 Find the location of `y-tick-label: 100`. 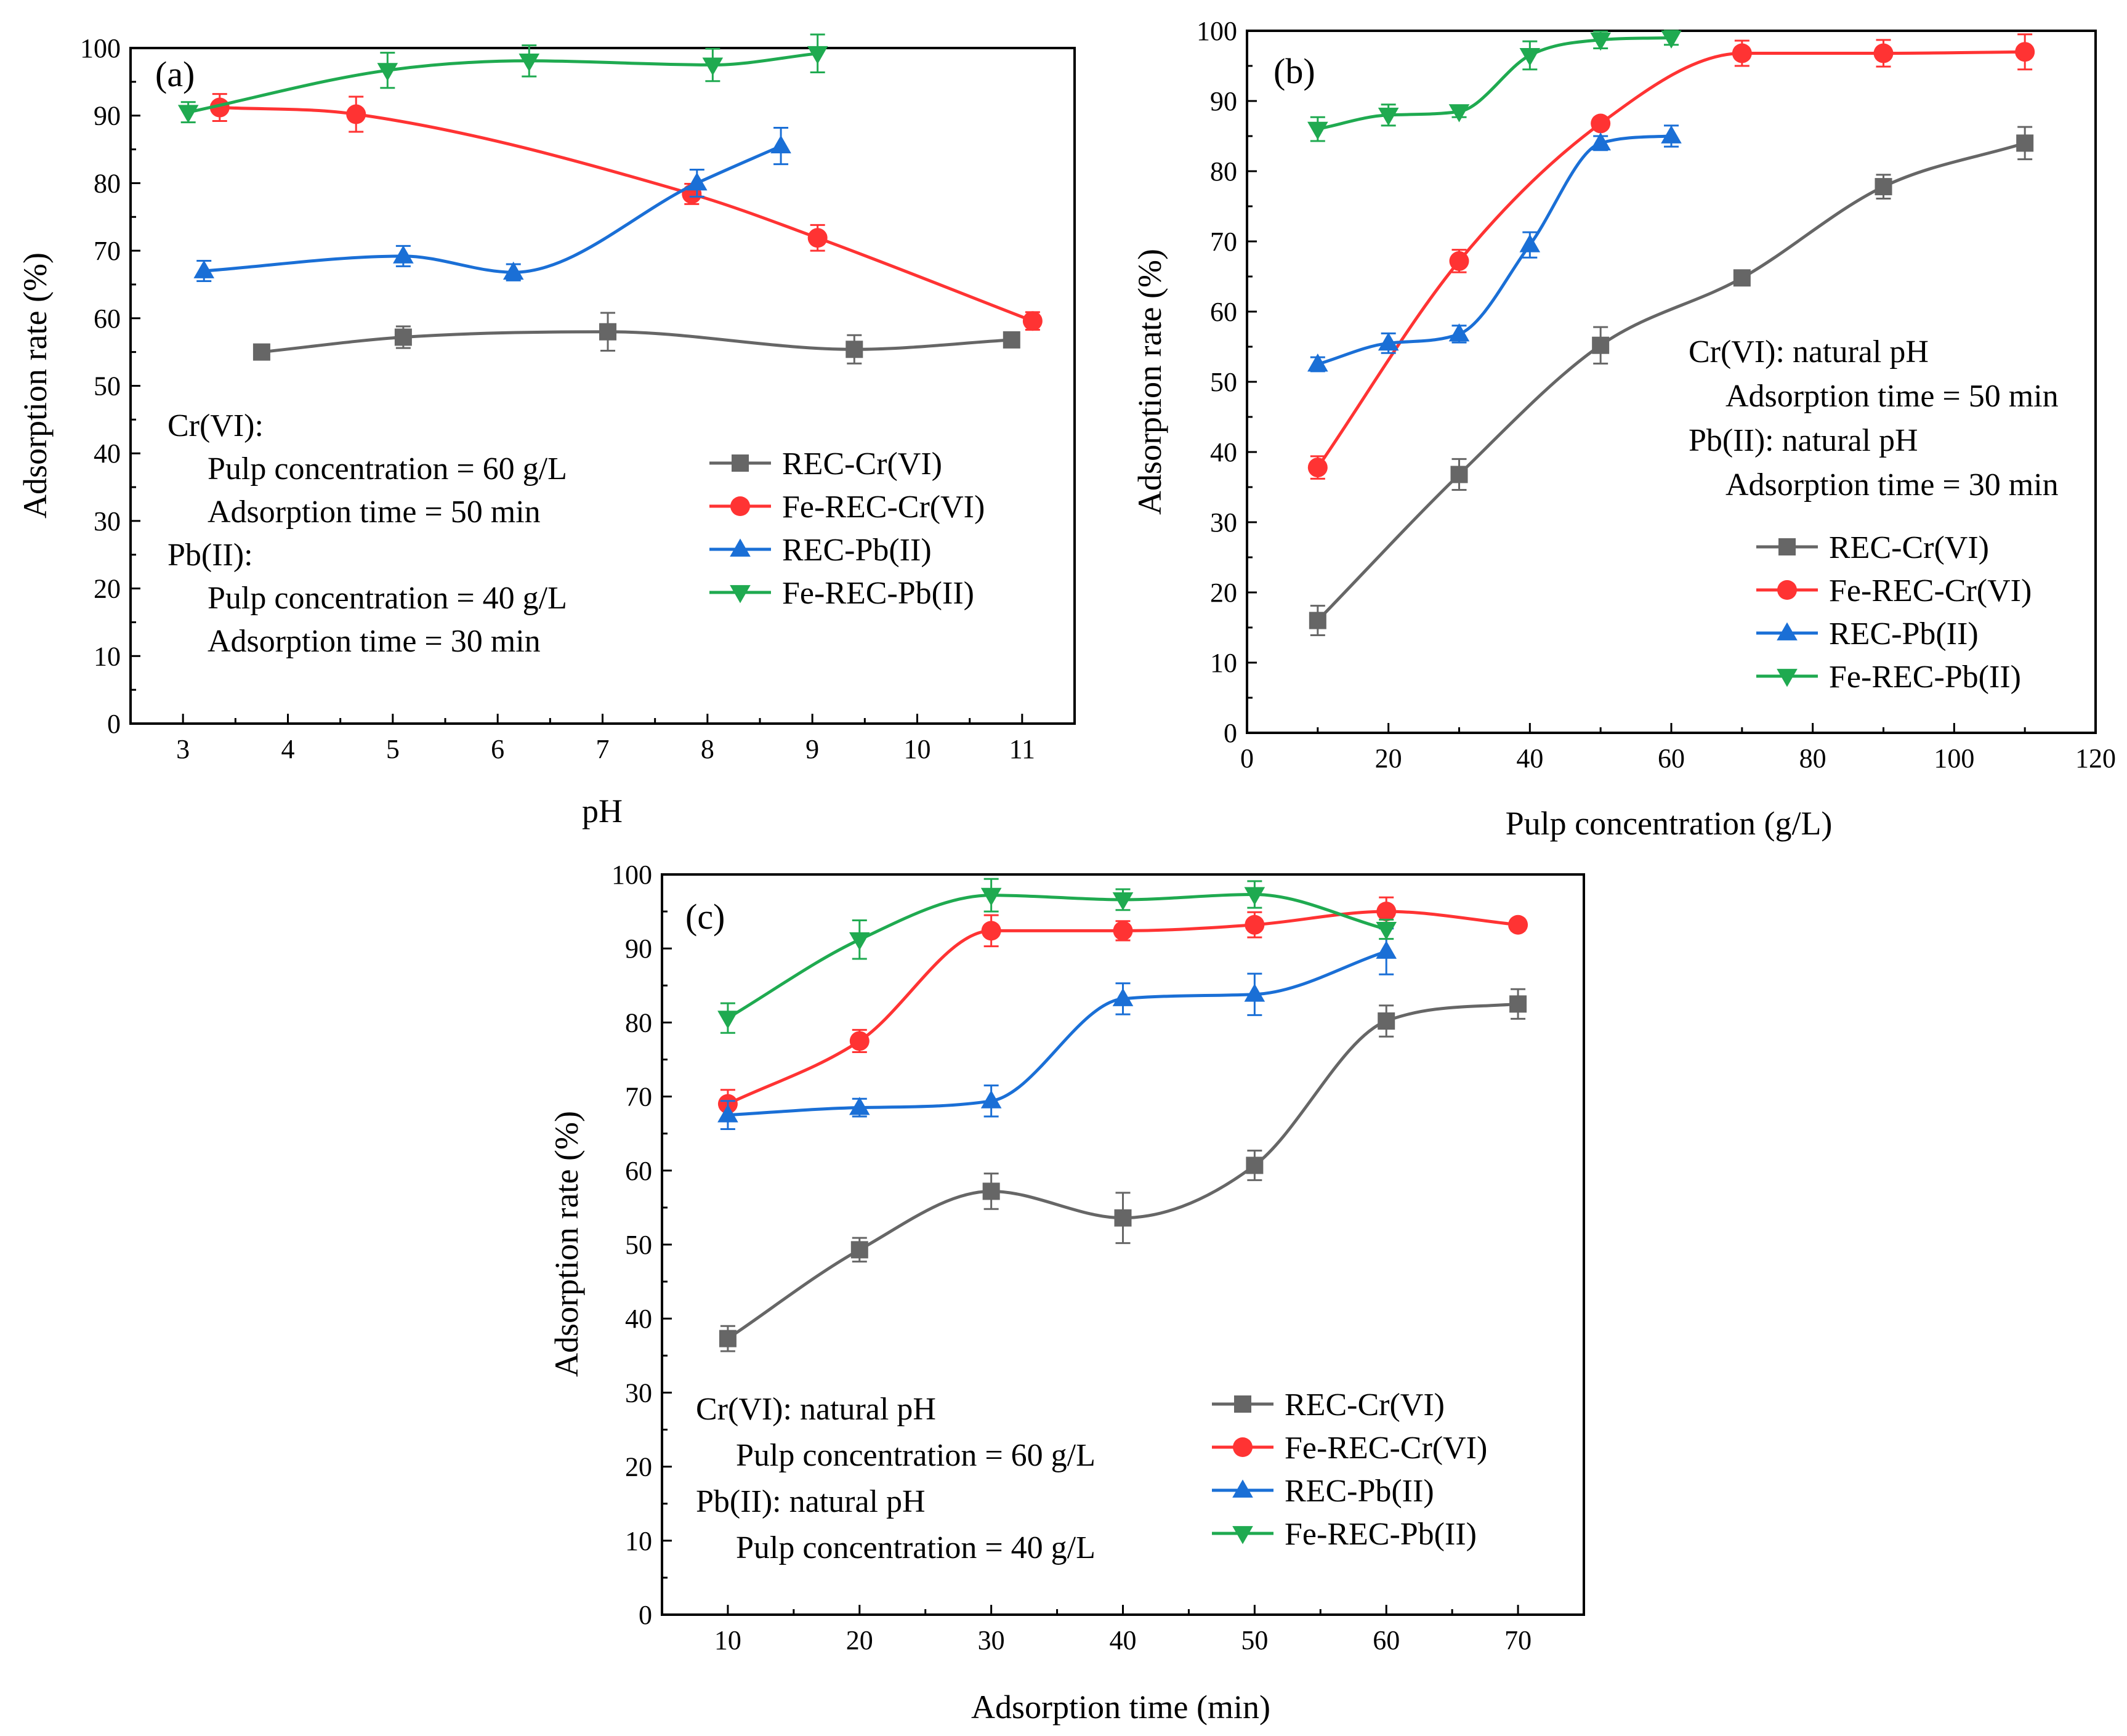

y-tick-label: 100 is located at coordinates (631, 875).